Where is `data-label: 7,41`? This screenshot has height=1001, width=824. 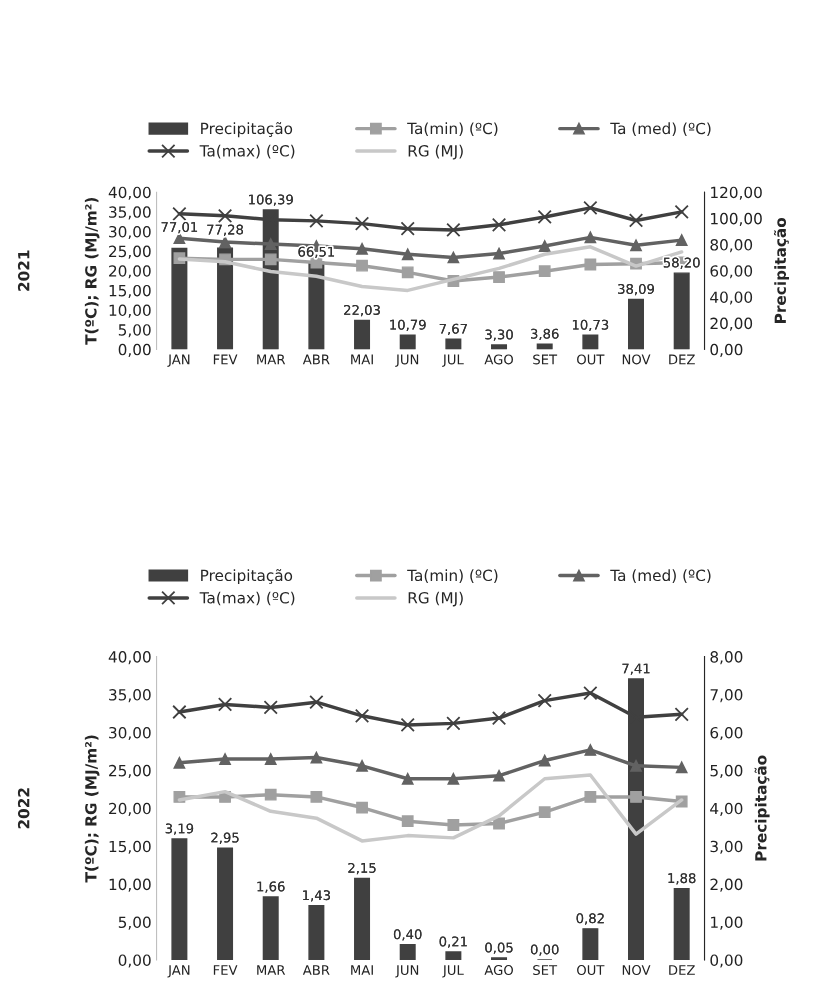 data-label: 7,41 is located at coordinates (636, 669).